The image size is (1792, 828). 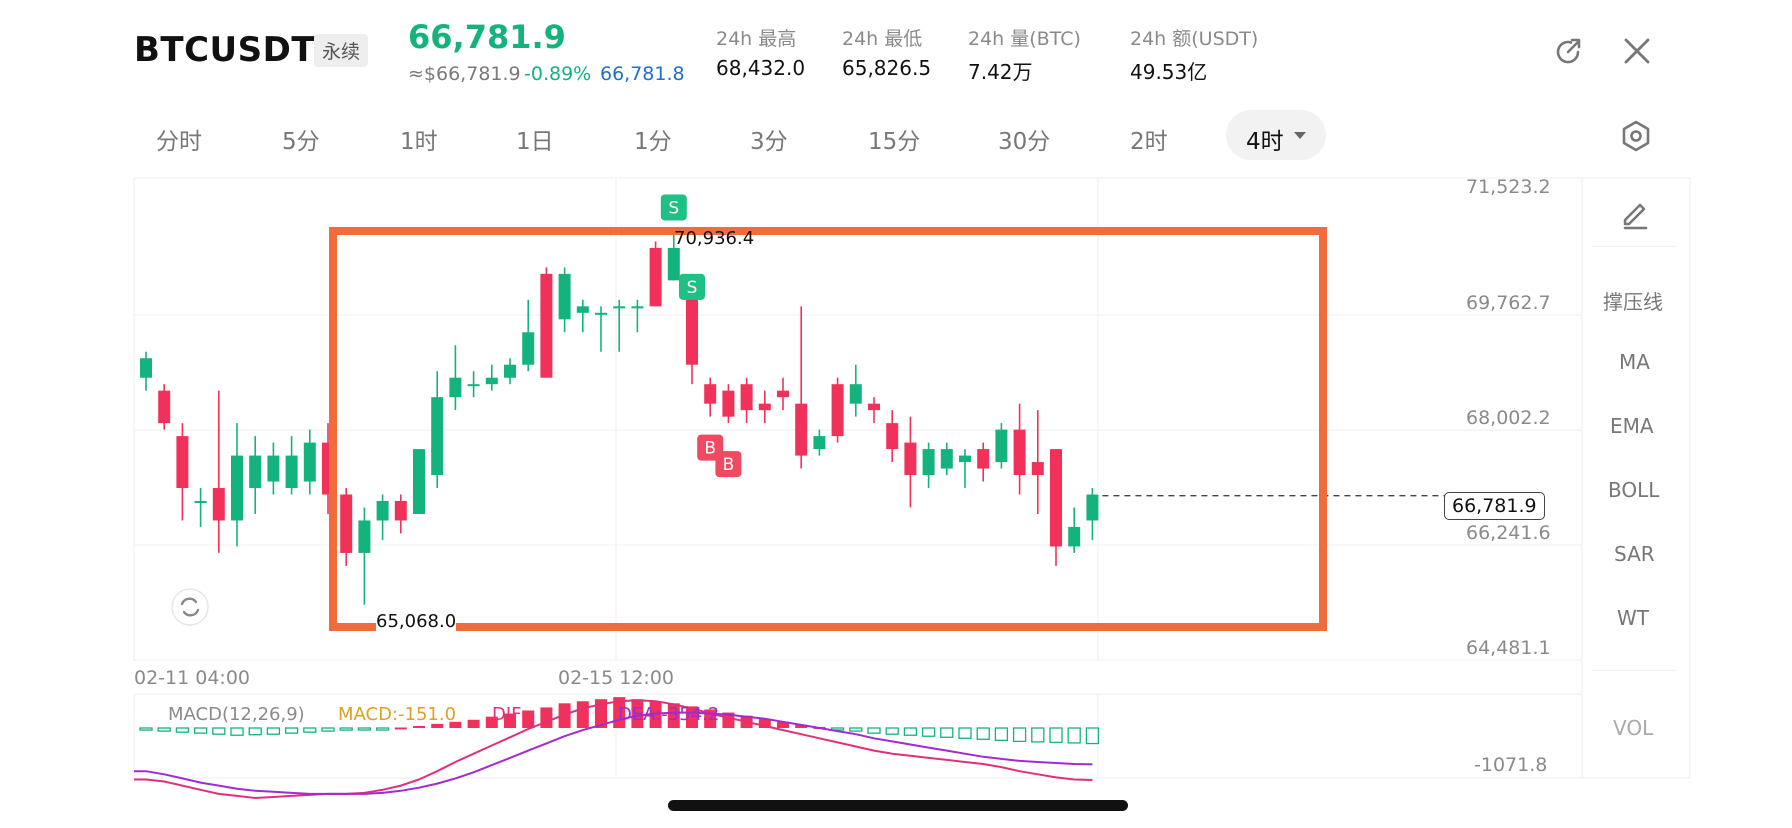 I want to click on tab-15m: 15分, so click(x=894, y=142).